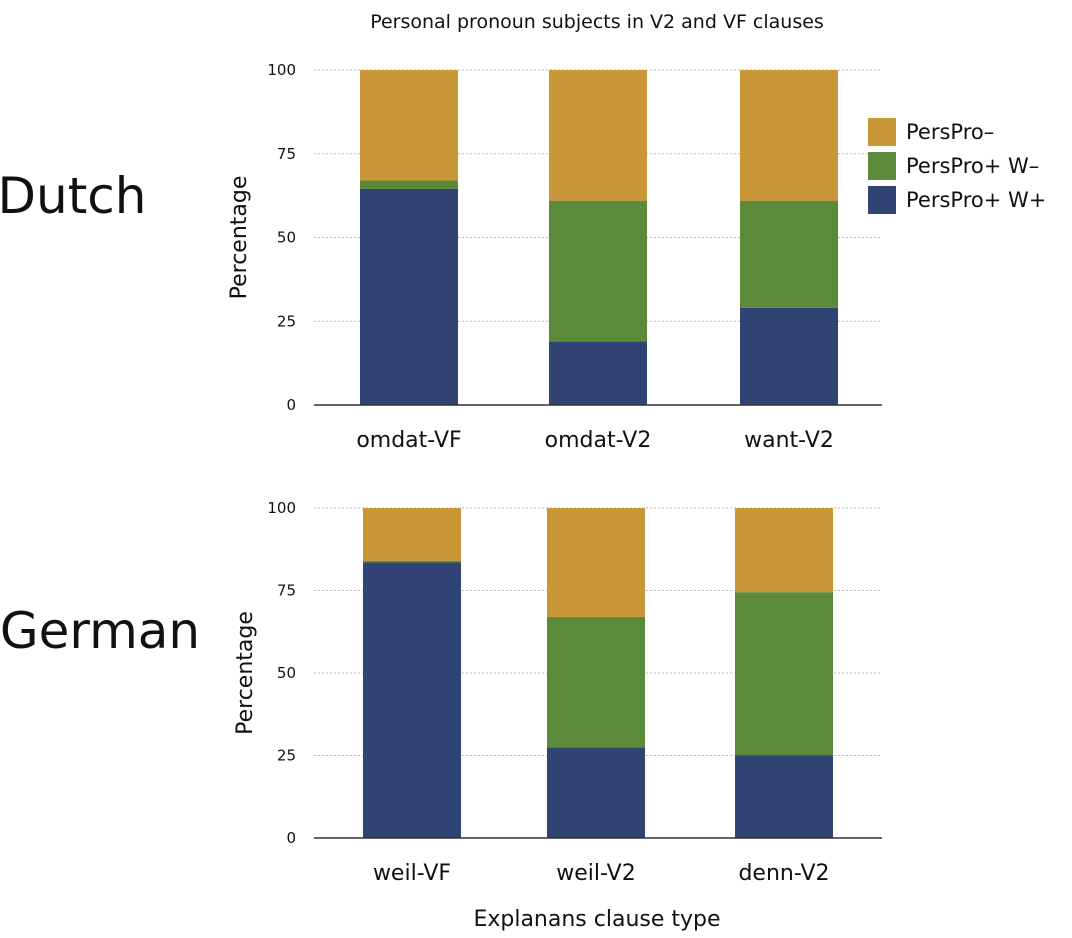  I want to click on x-tick-label: denn-V2, so click(783, 873).